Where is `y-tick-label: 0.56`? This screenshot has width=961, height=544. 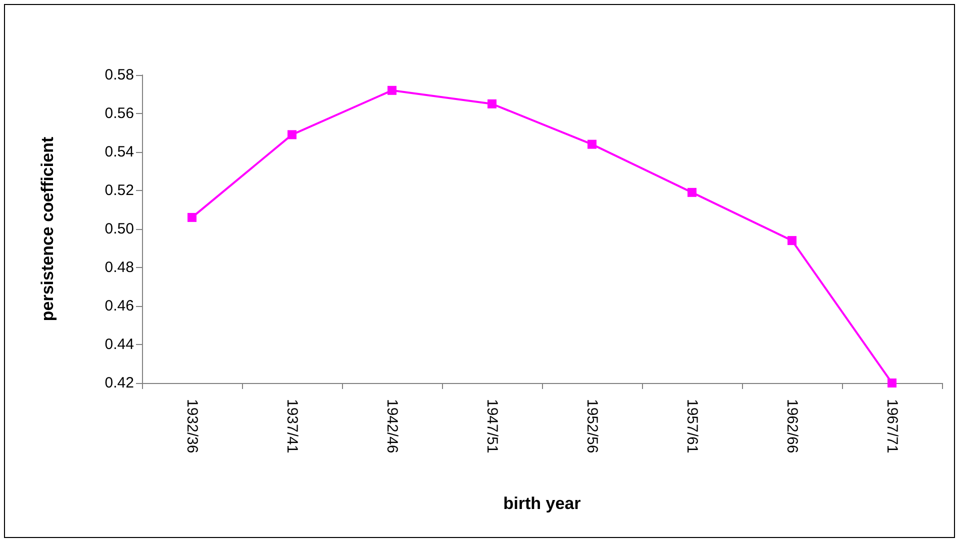 y-tick-label: 0.56 is located at coordinates (119, 113).